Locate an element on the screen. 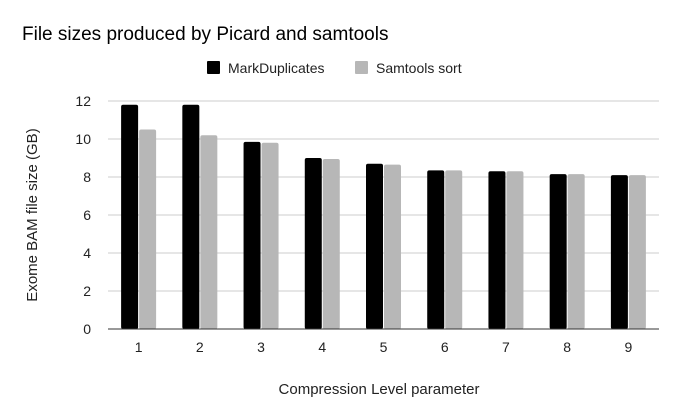 This screenshot has height=420, width=680. x-tick-label: 4 is located at coordinates (322, 347).